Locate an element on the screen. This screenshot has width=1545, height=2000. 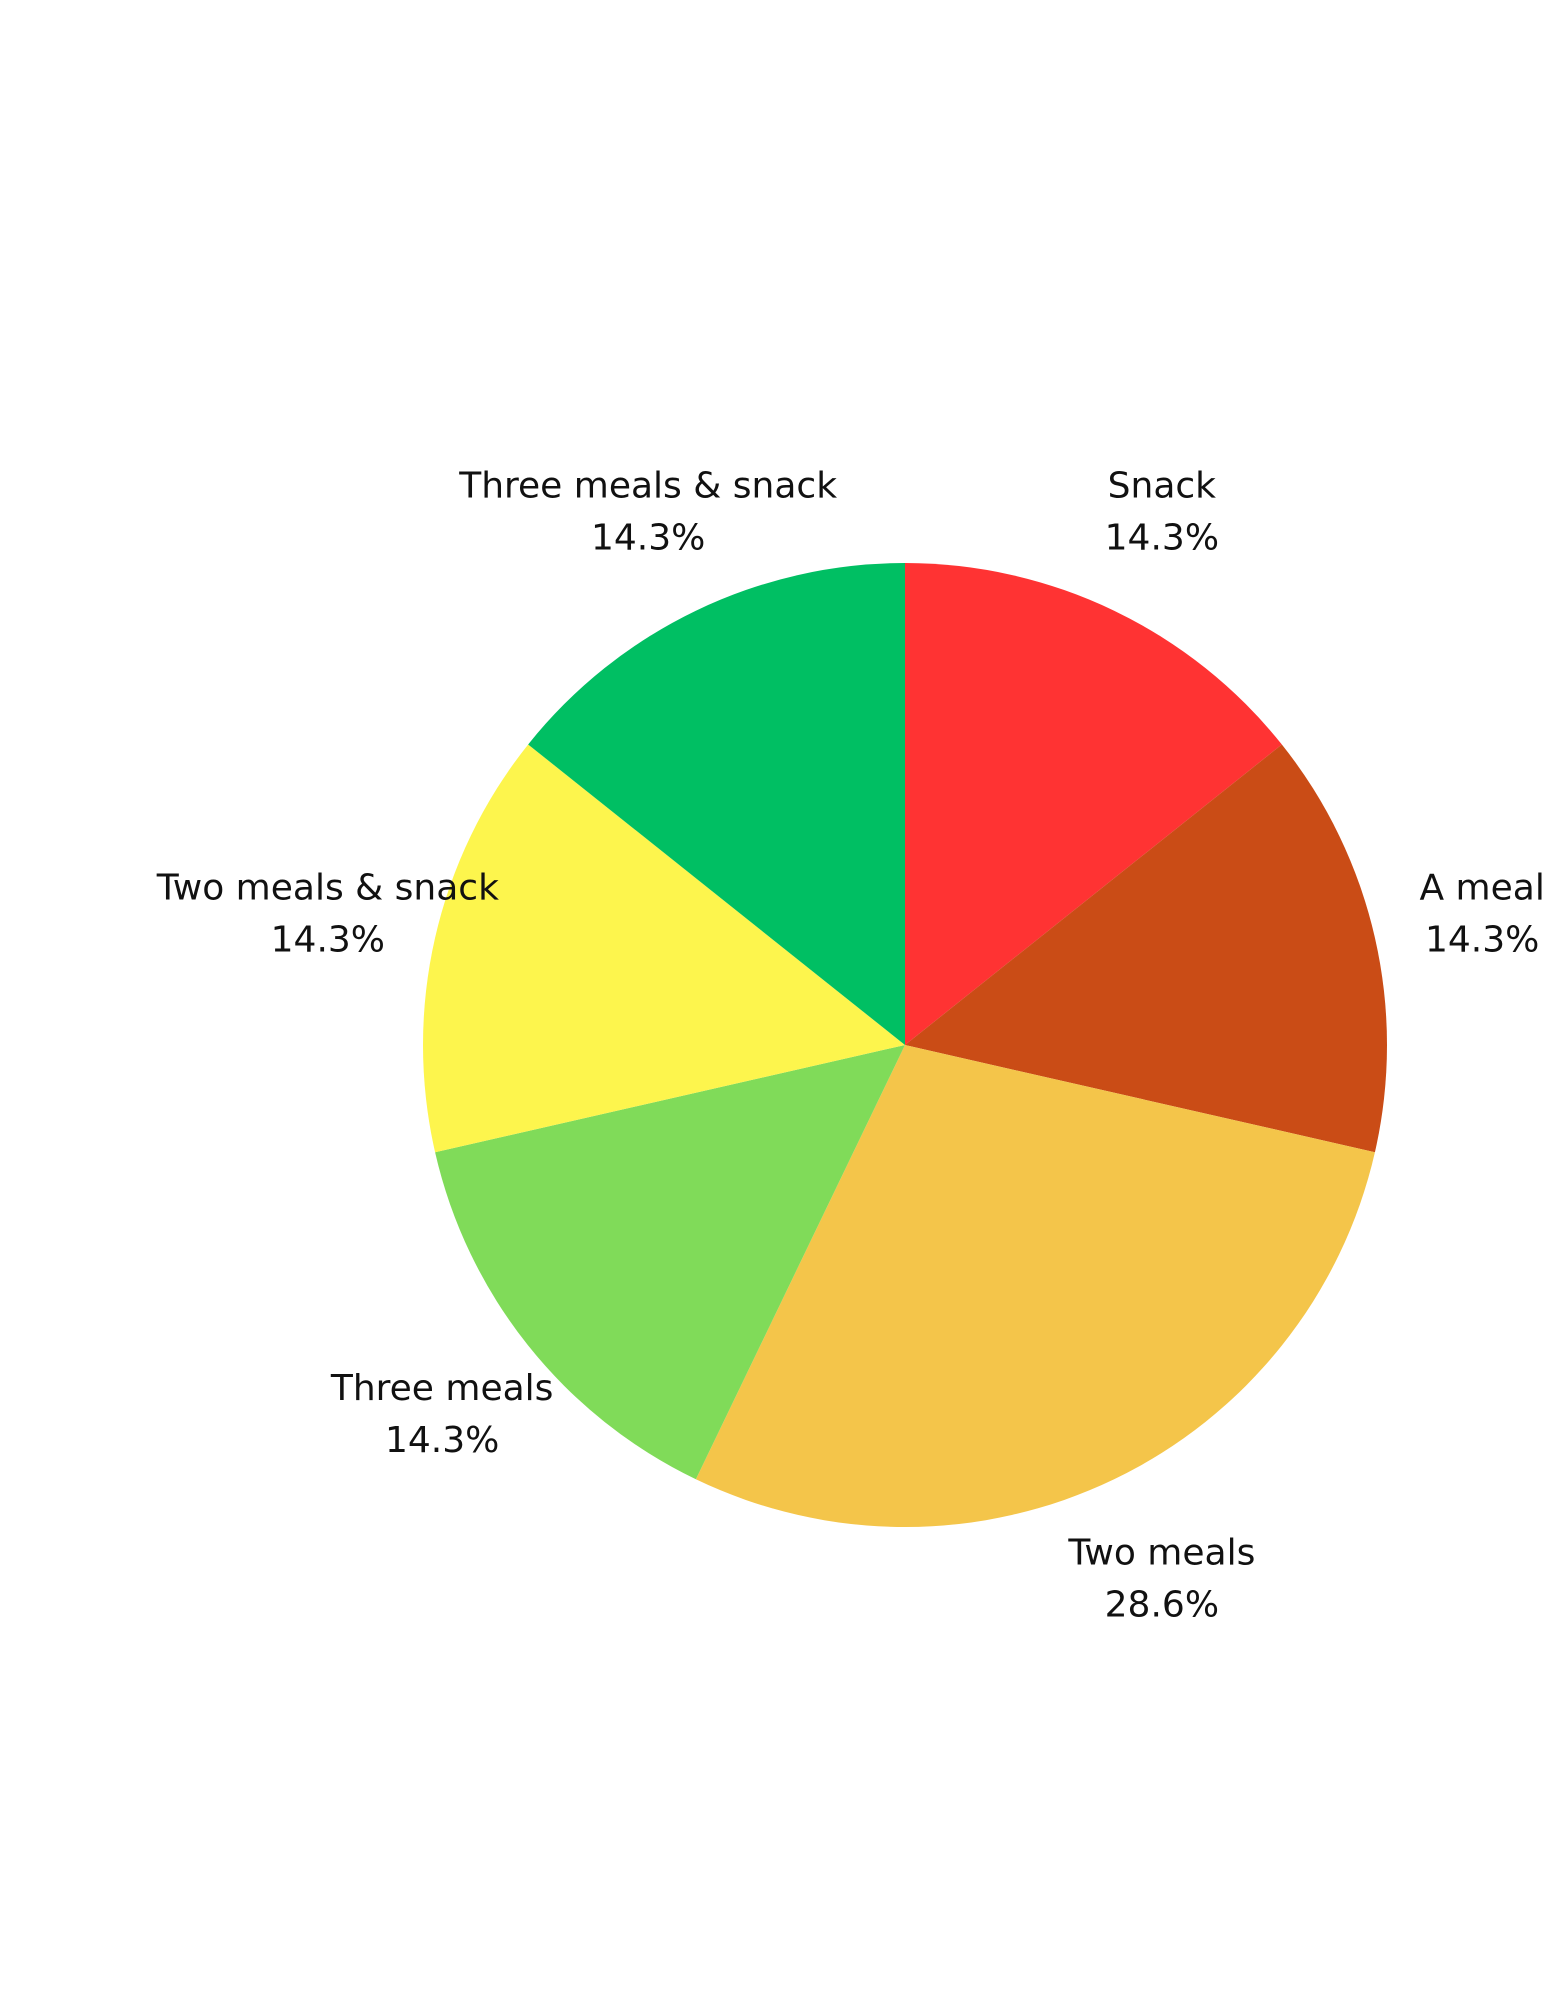
slice-label-two-meals-and-snack: Two meals & snack is located at coordinates (327, 887).